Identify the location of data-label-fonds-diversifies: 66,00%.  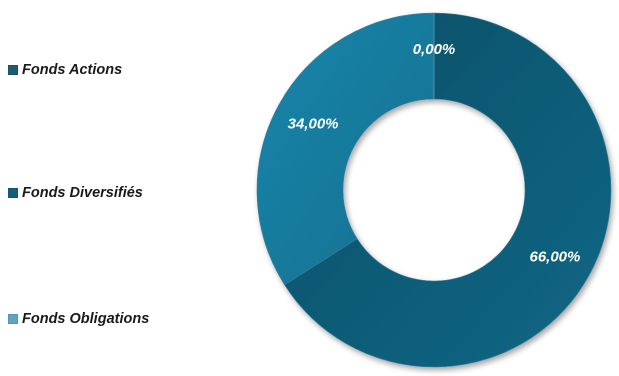
(554, 256).